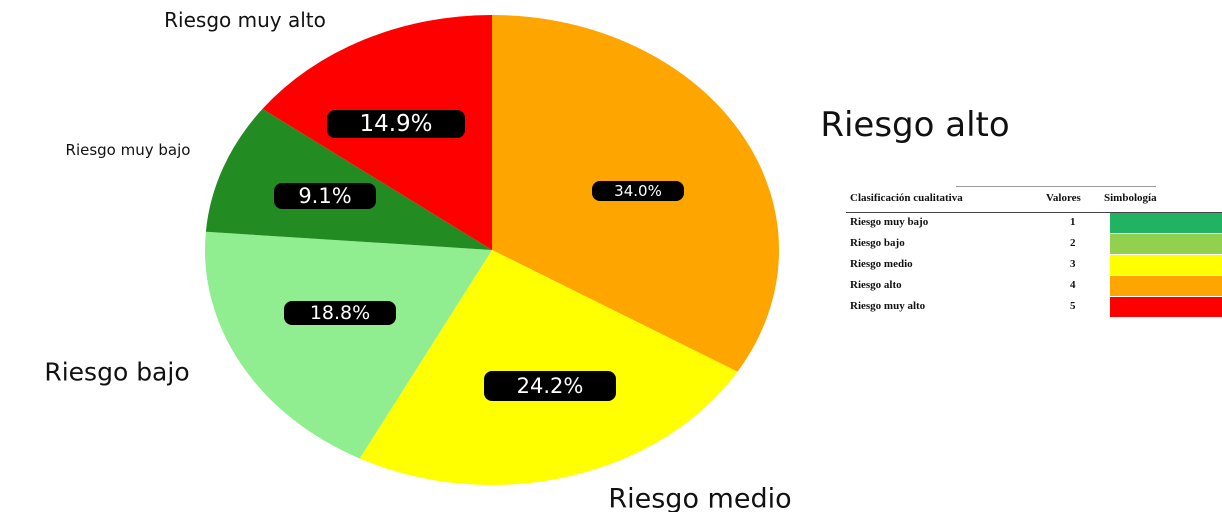 This screenshot has height=512, width=1222. Describe the element at coordinates (1073, 285) in the screenshot. I see `legend-row-value: 4` at that location.